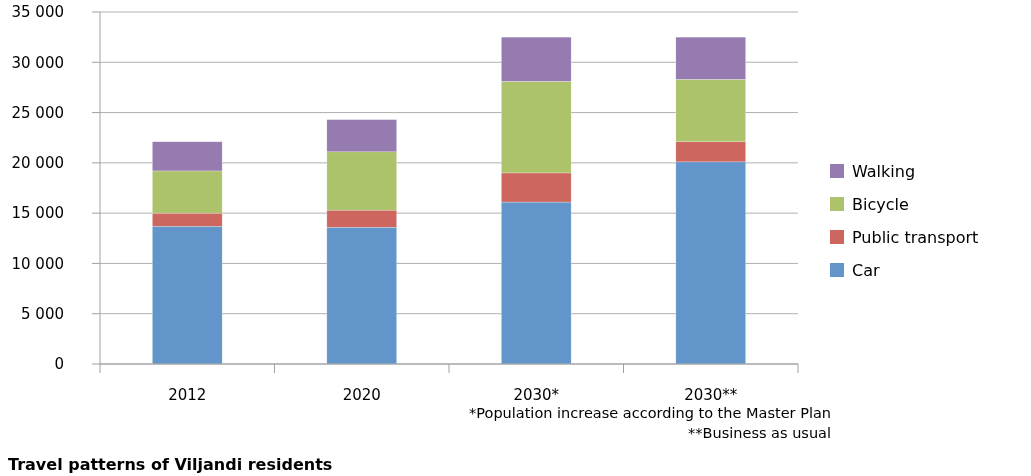 Image resolution: width=1031 pixels, height=476 pixels. Describe the element at coordinates (42, 313) in the screenshot. I see `y-tick-label: 5 000` at that location.